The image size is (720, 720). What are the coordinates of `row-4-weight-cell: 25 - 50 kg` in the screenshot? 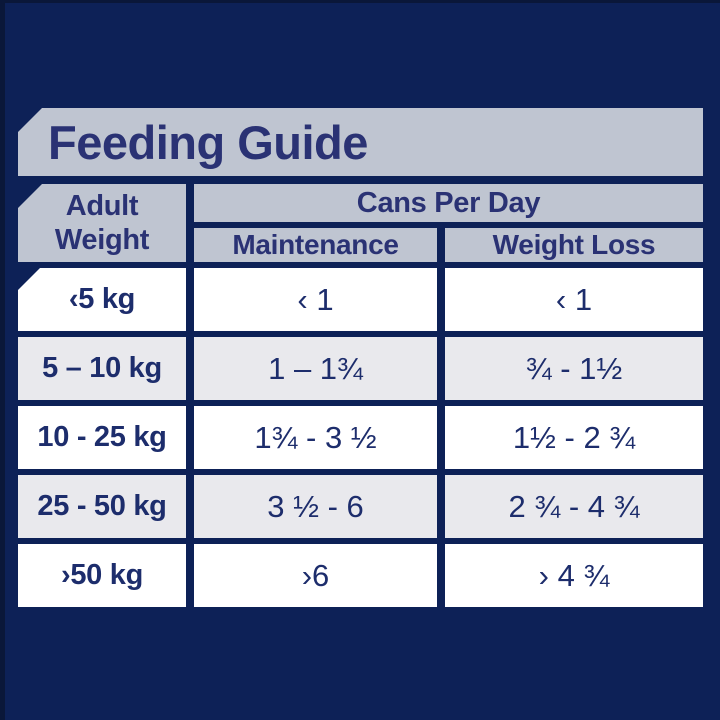 It's located at (102, 506).